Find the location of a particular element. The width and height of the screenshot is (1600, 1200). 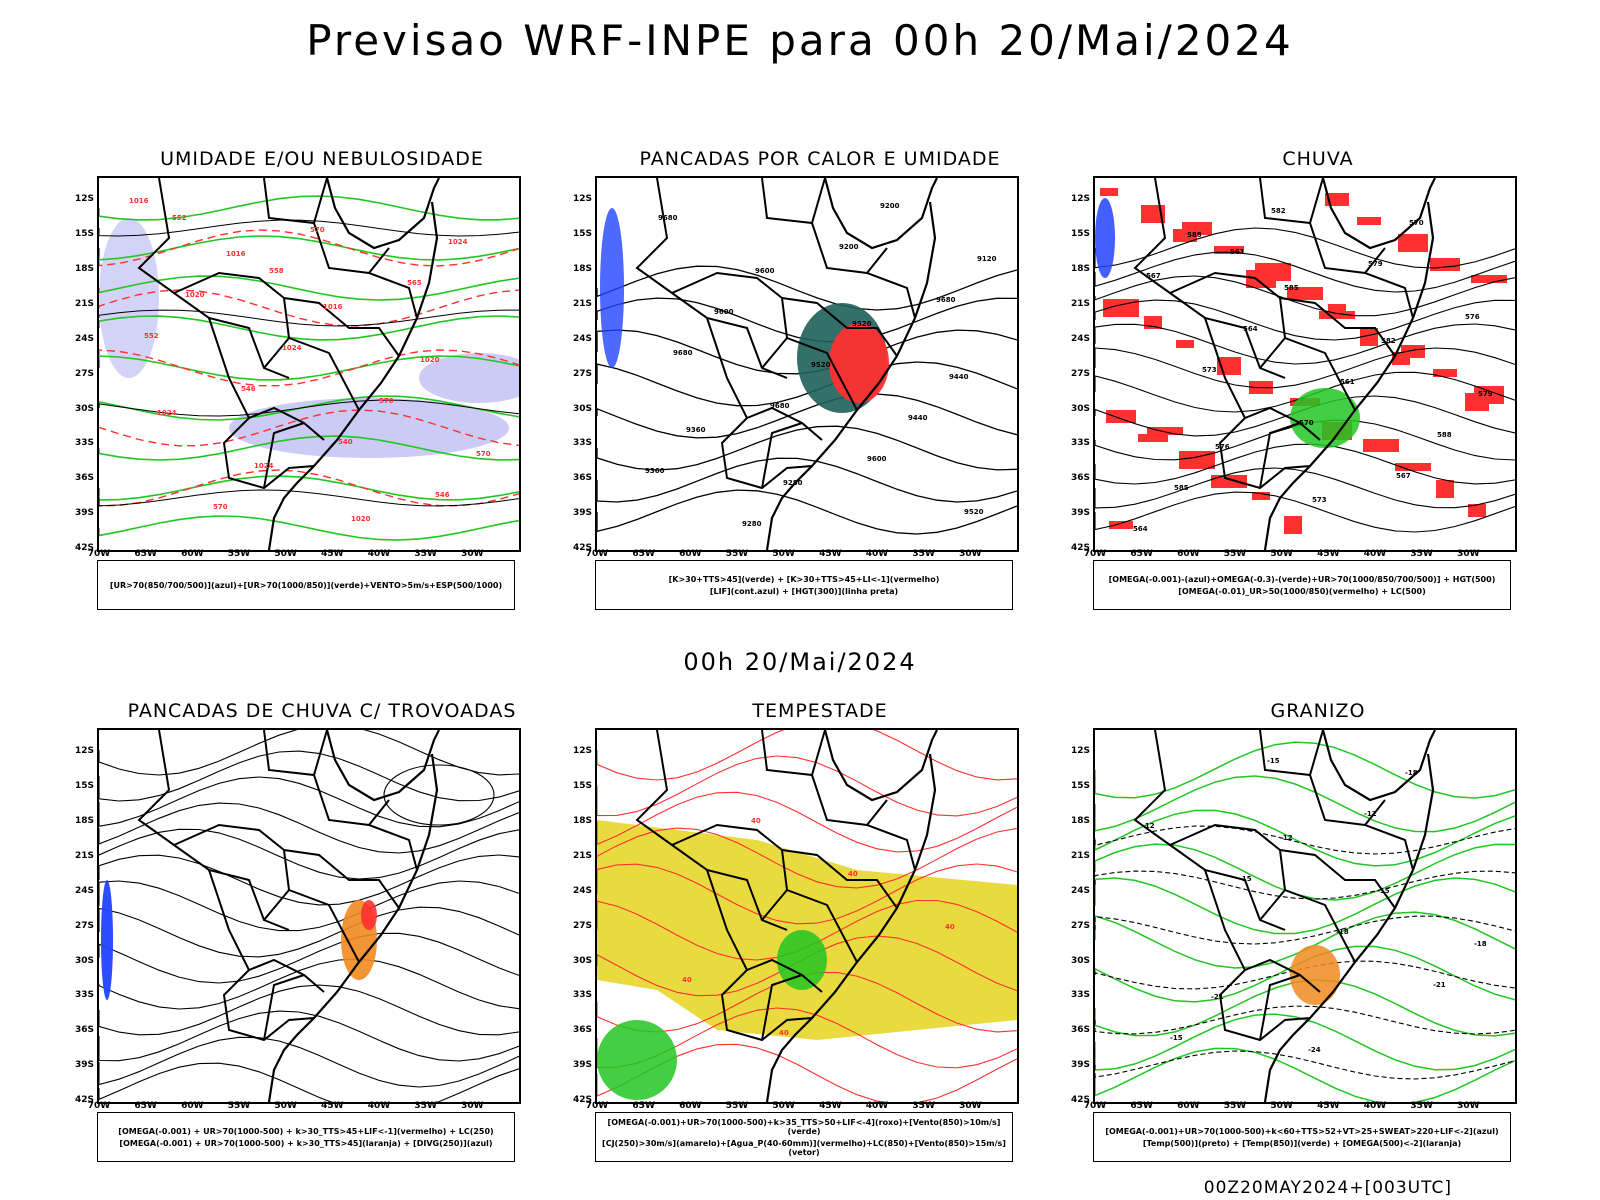

lon-tick-label: 55W is located at coordinates (737, 554).